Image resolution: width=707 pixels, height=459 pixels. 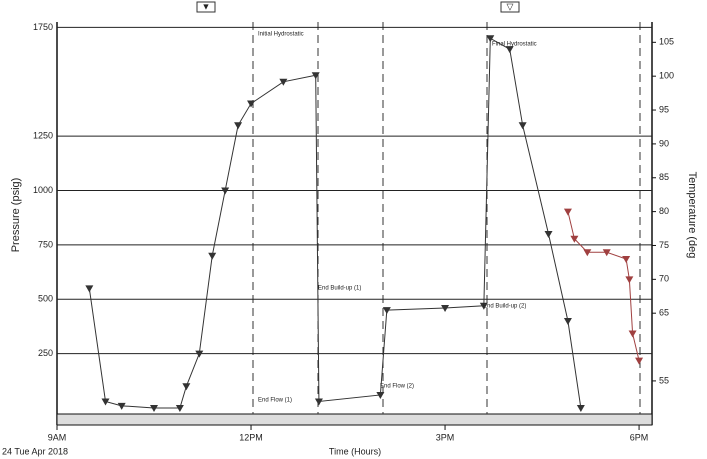 What do you see at coordinates (43, 27) in the screenshot?
I see `y-tick-label: 1750` at bounding box center [43, 27].